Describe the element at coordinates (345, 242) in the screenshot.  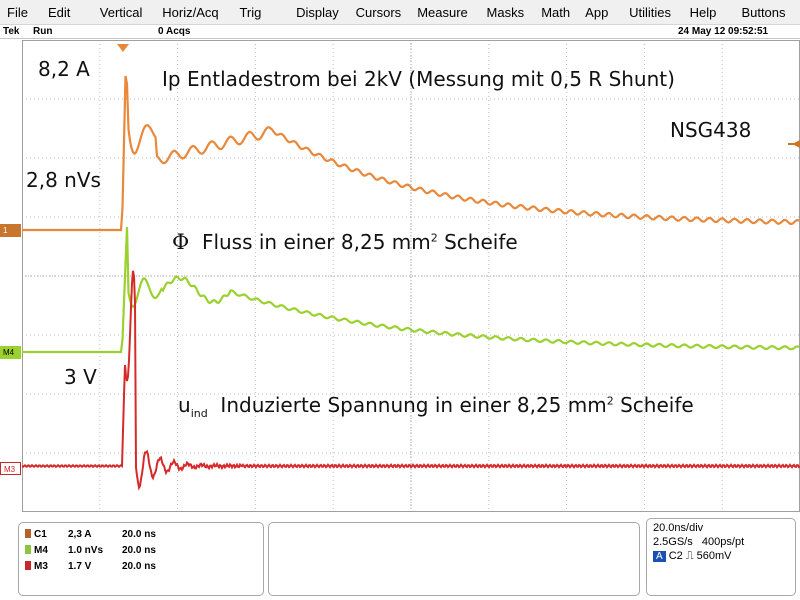
I see `flux-title: Φ Fluss in einer 8,25 mm2 Scheife` at that location.